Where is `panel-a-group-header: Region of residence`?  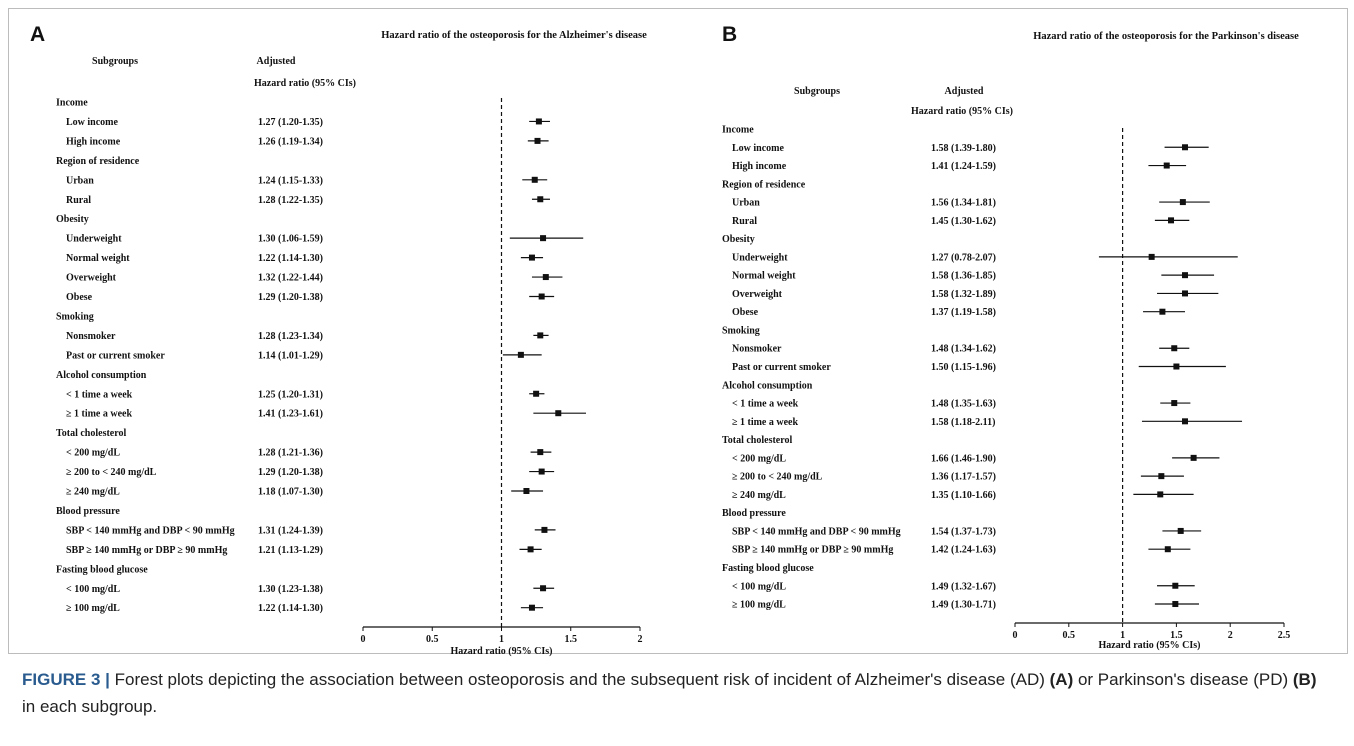
panel-a-group-header: Region of residence is located at coordinates (98, 161).